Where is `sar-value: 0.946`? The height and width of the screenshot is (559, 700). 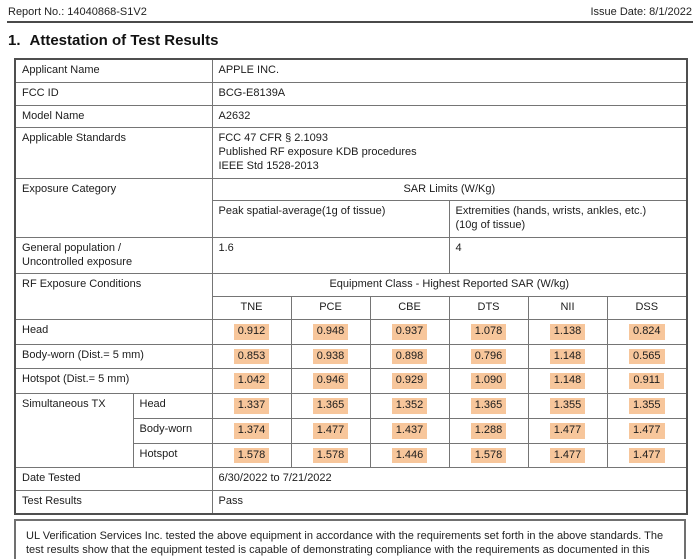
sar-value: 0.946 is located at coordinates (330, 381).